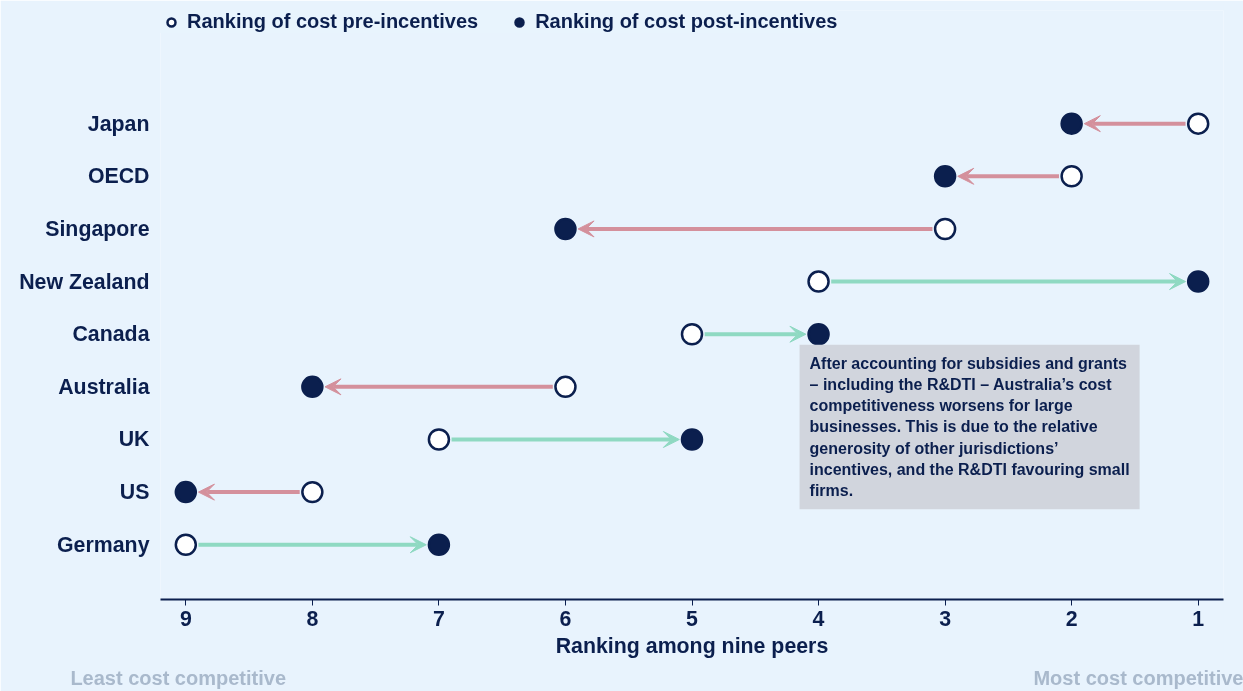 The height and width of the screenshot is (691, 1243). Describe the element at coordinates (178, 677) in the screenshot. I see `text: Least cost competitive` at that location.